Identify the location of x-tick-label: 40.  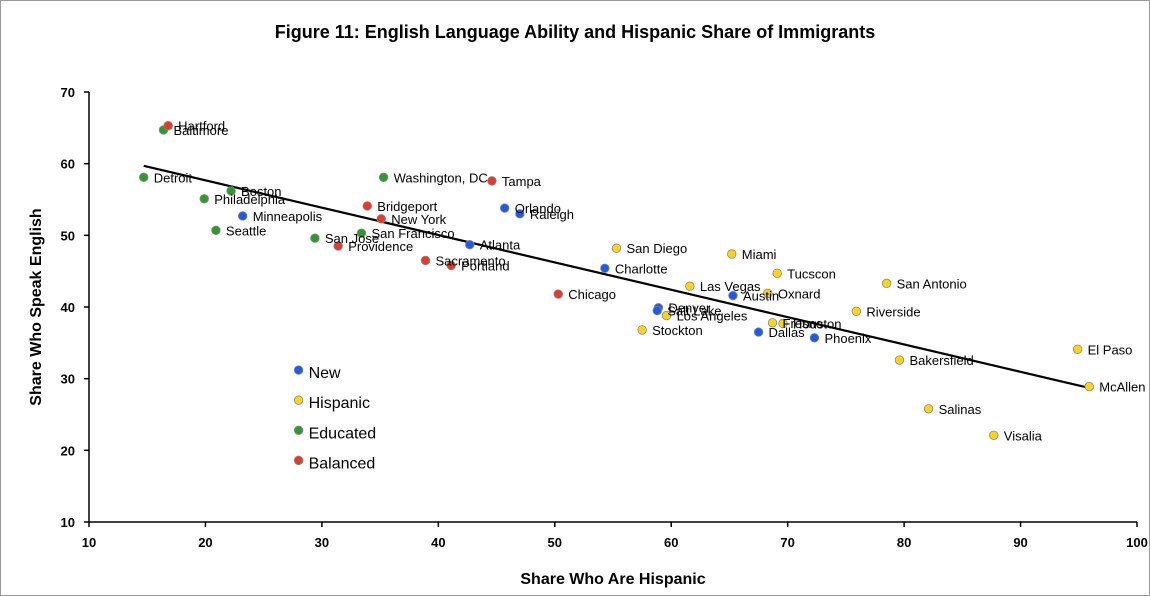
(438, 542).